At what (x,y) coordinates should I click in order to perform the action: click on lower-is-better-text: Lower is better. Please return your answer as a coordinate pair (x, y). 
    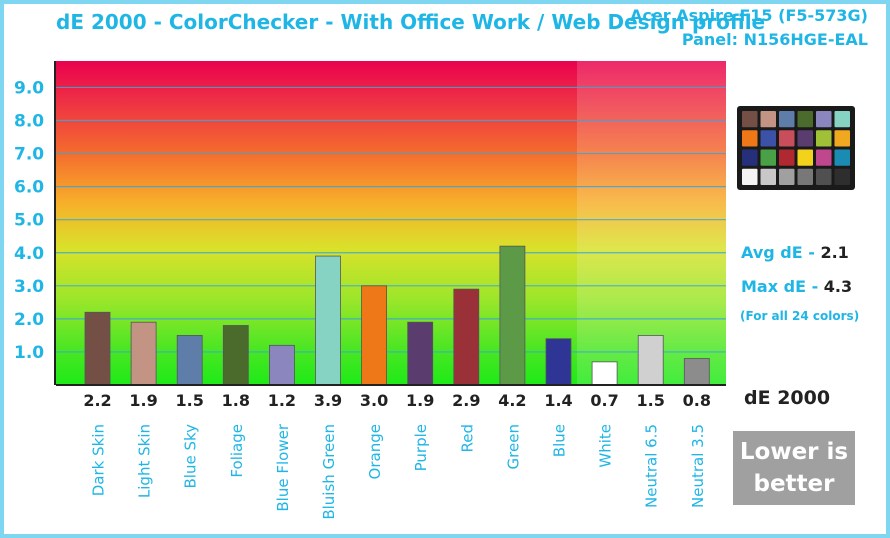
    Looking at the image, I should click on (794, 468).